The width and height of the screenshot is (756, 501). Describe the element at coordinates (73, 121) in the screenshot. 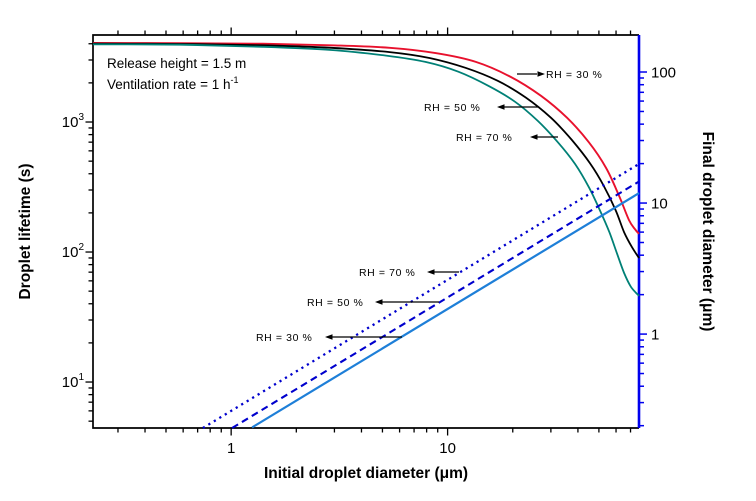

I see `left-tick-label: 10³` at that location.